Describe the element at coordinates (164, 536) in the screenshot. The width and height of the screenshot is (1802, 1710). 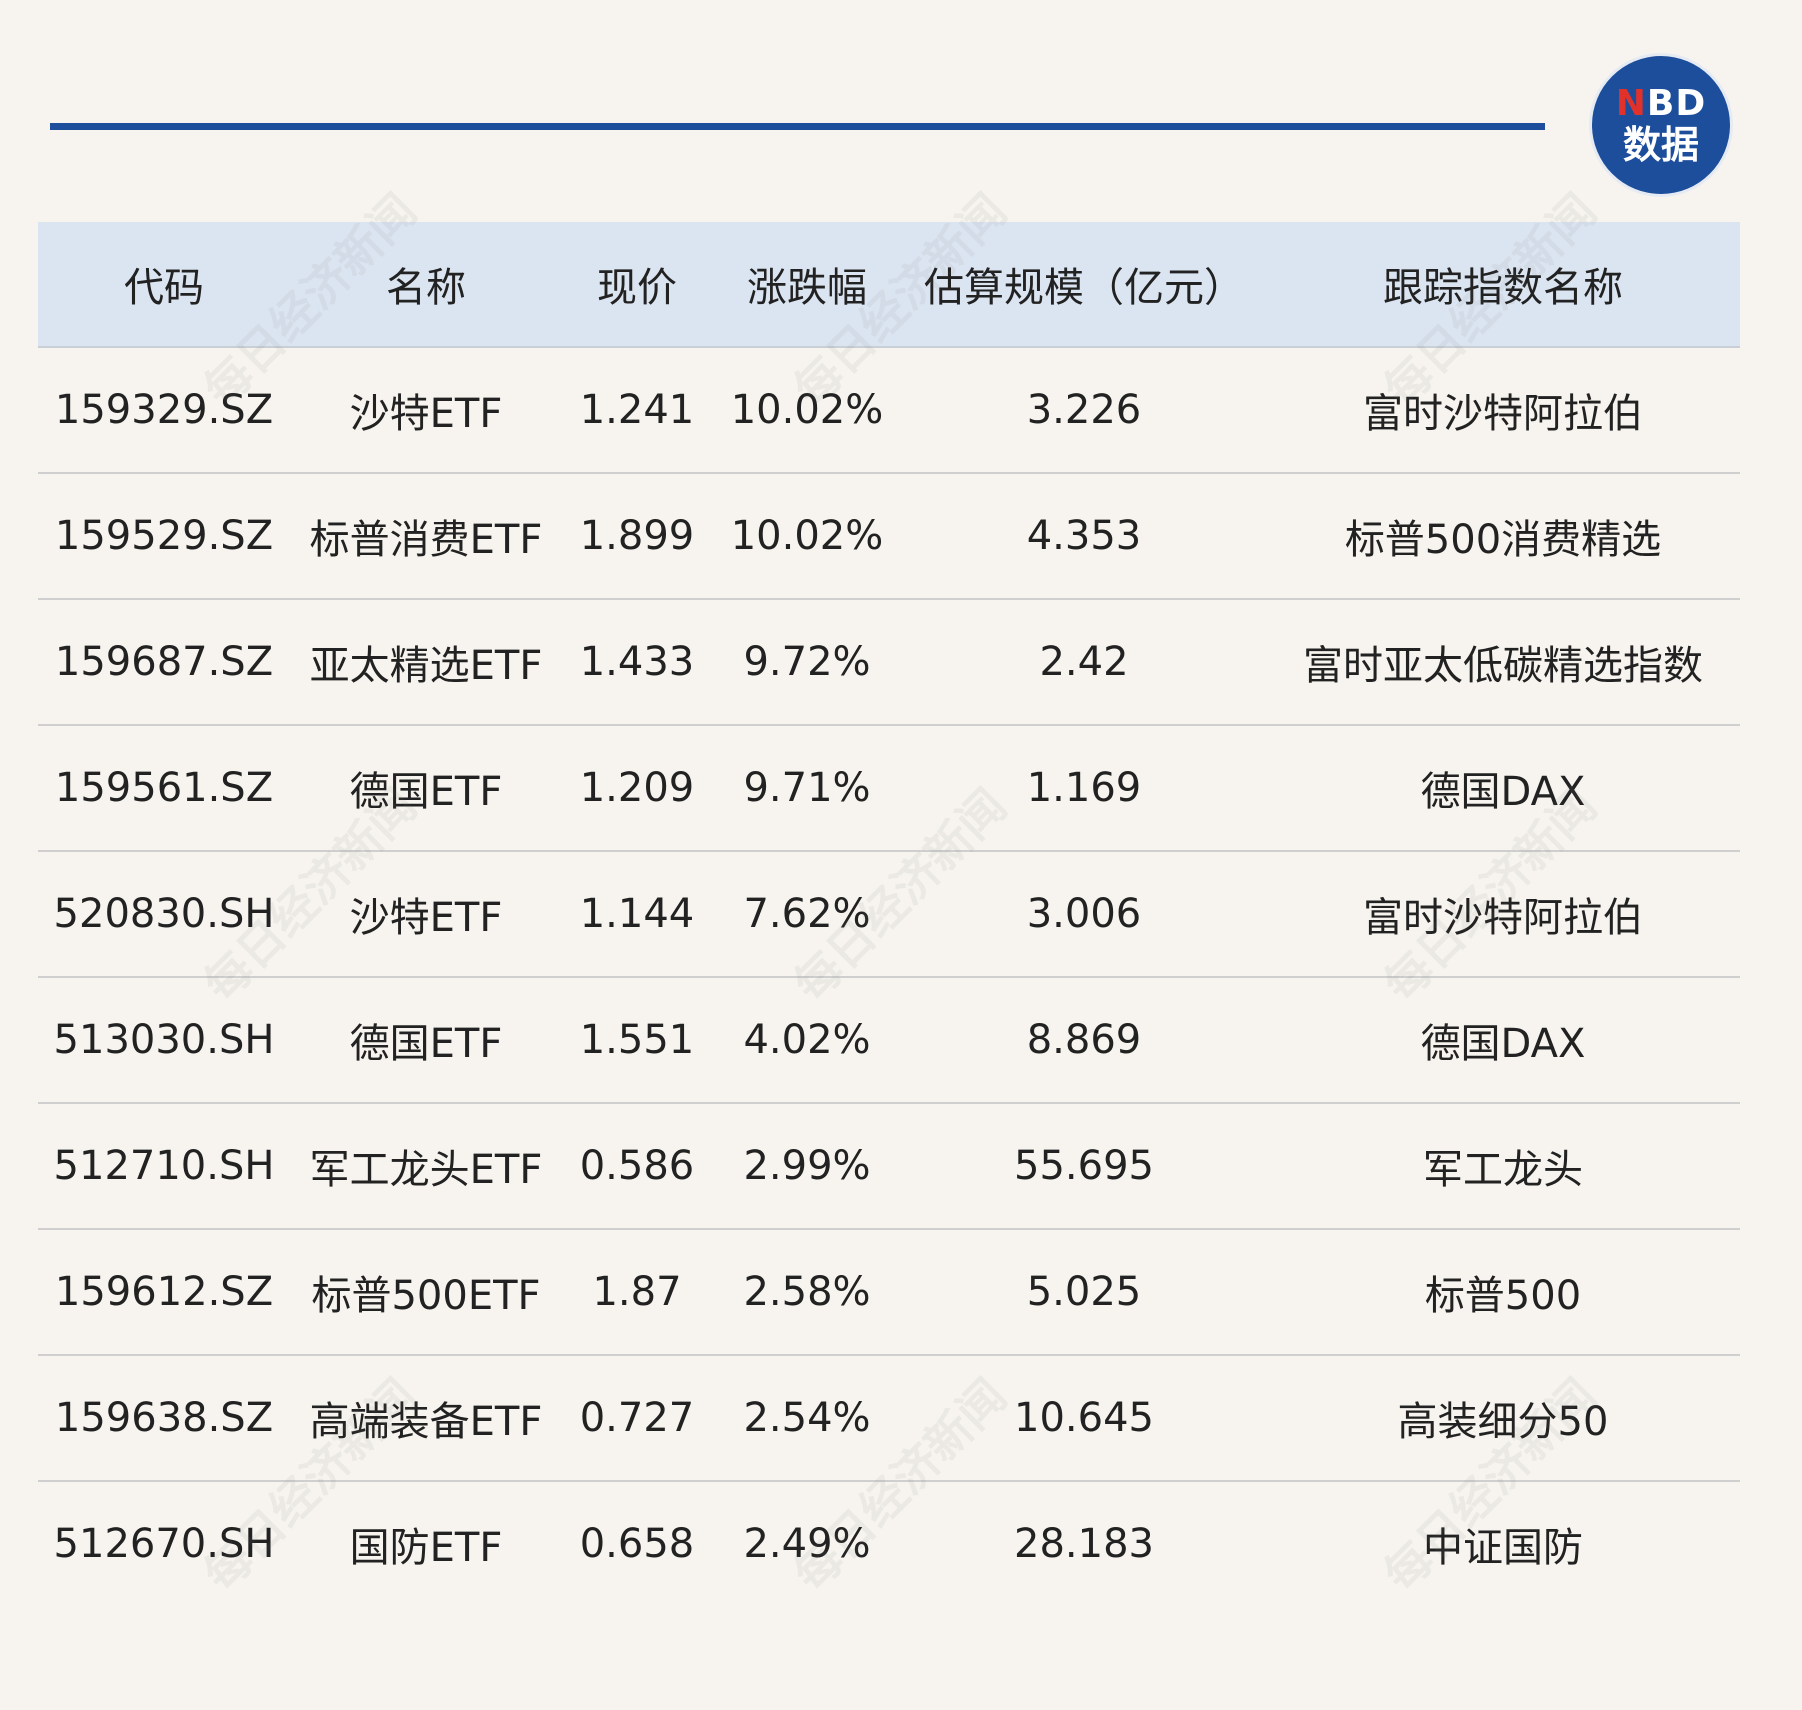
I see `cell-code: 159529.SZ` at that location.